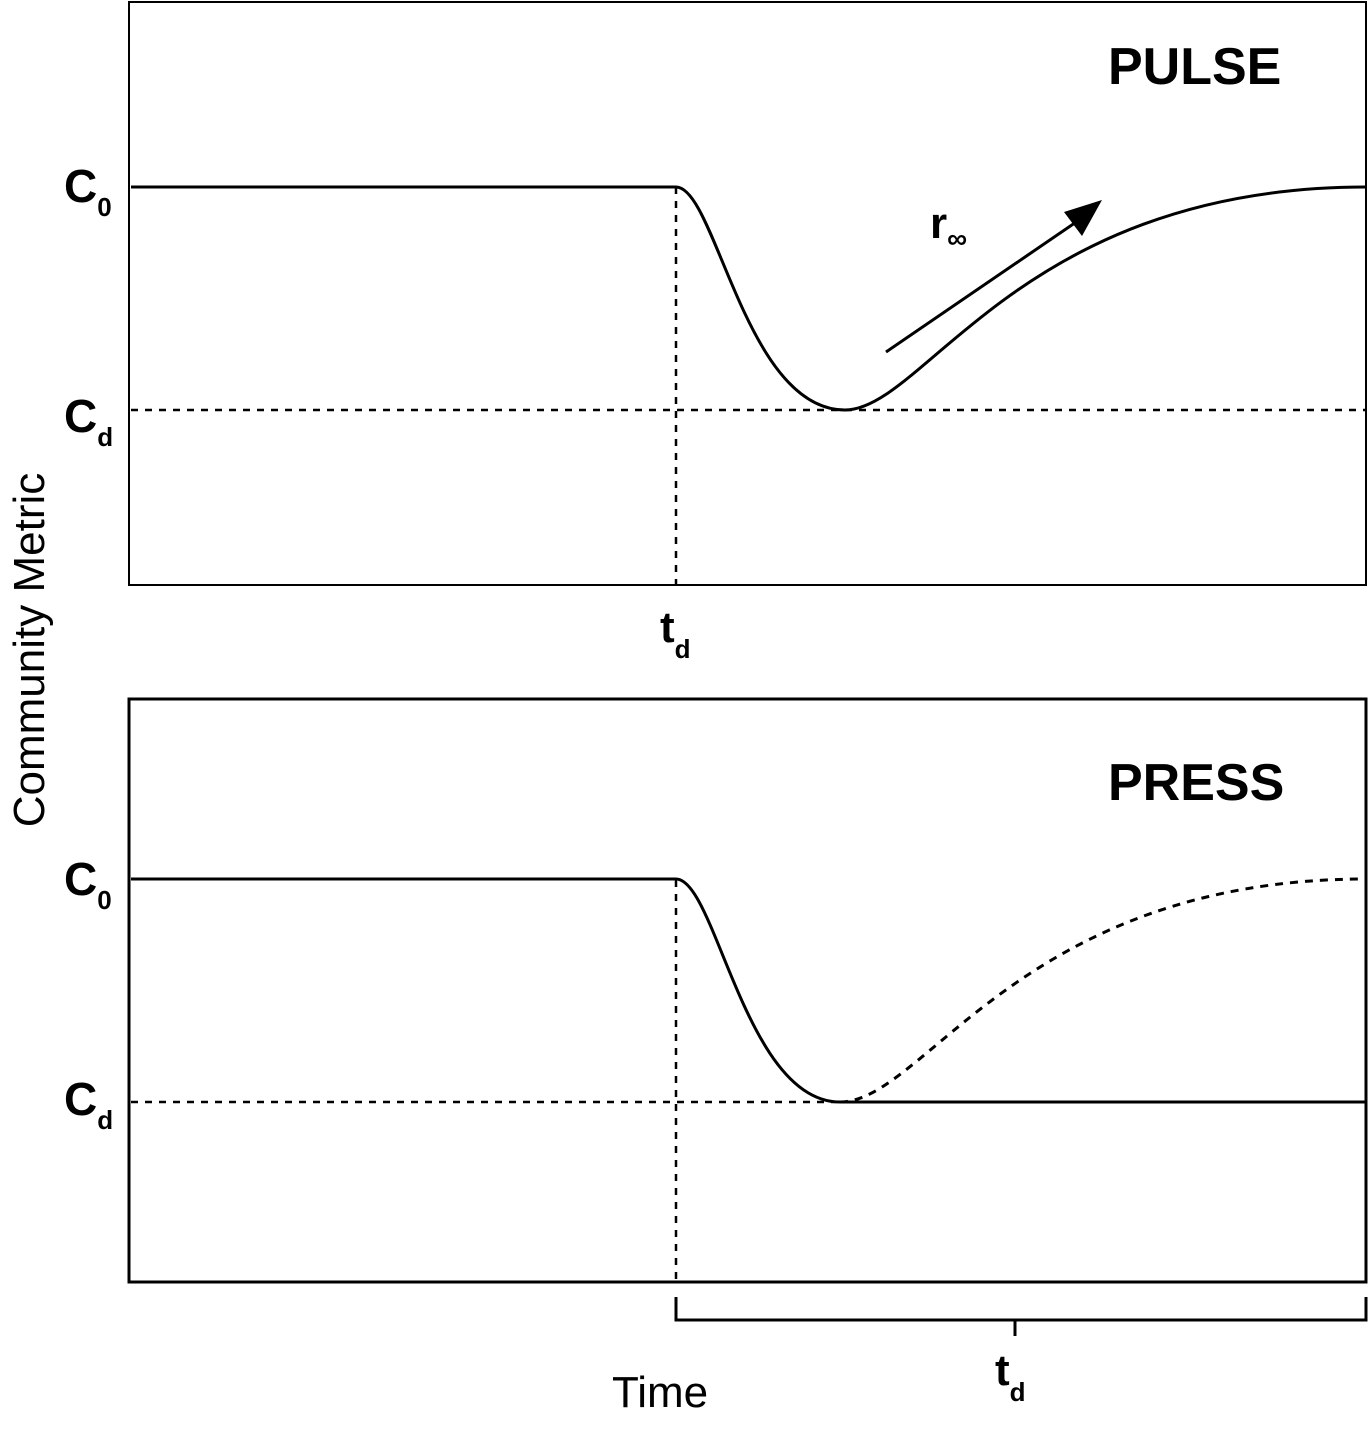  I want to click on press-title: PRESS, so click(1196, 783).